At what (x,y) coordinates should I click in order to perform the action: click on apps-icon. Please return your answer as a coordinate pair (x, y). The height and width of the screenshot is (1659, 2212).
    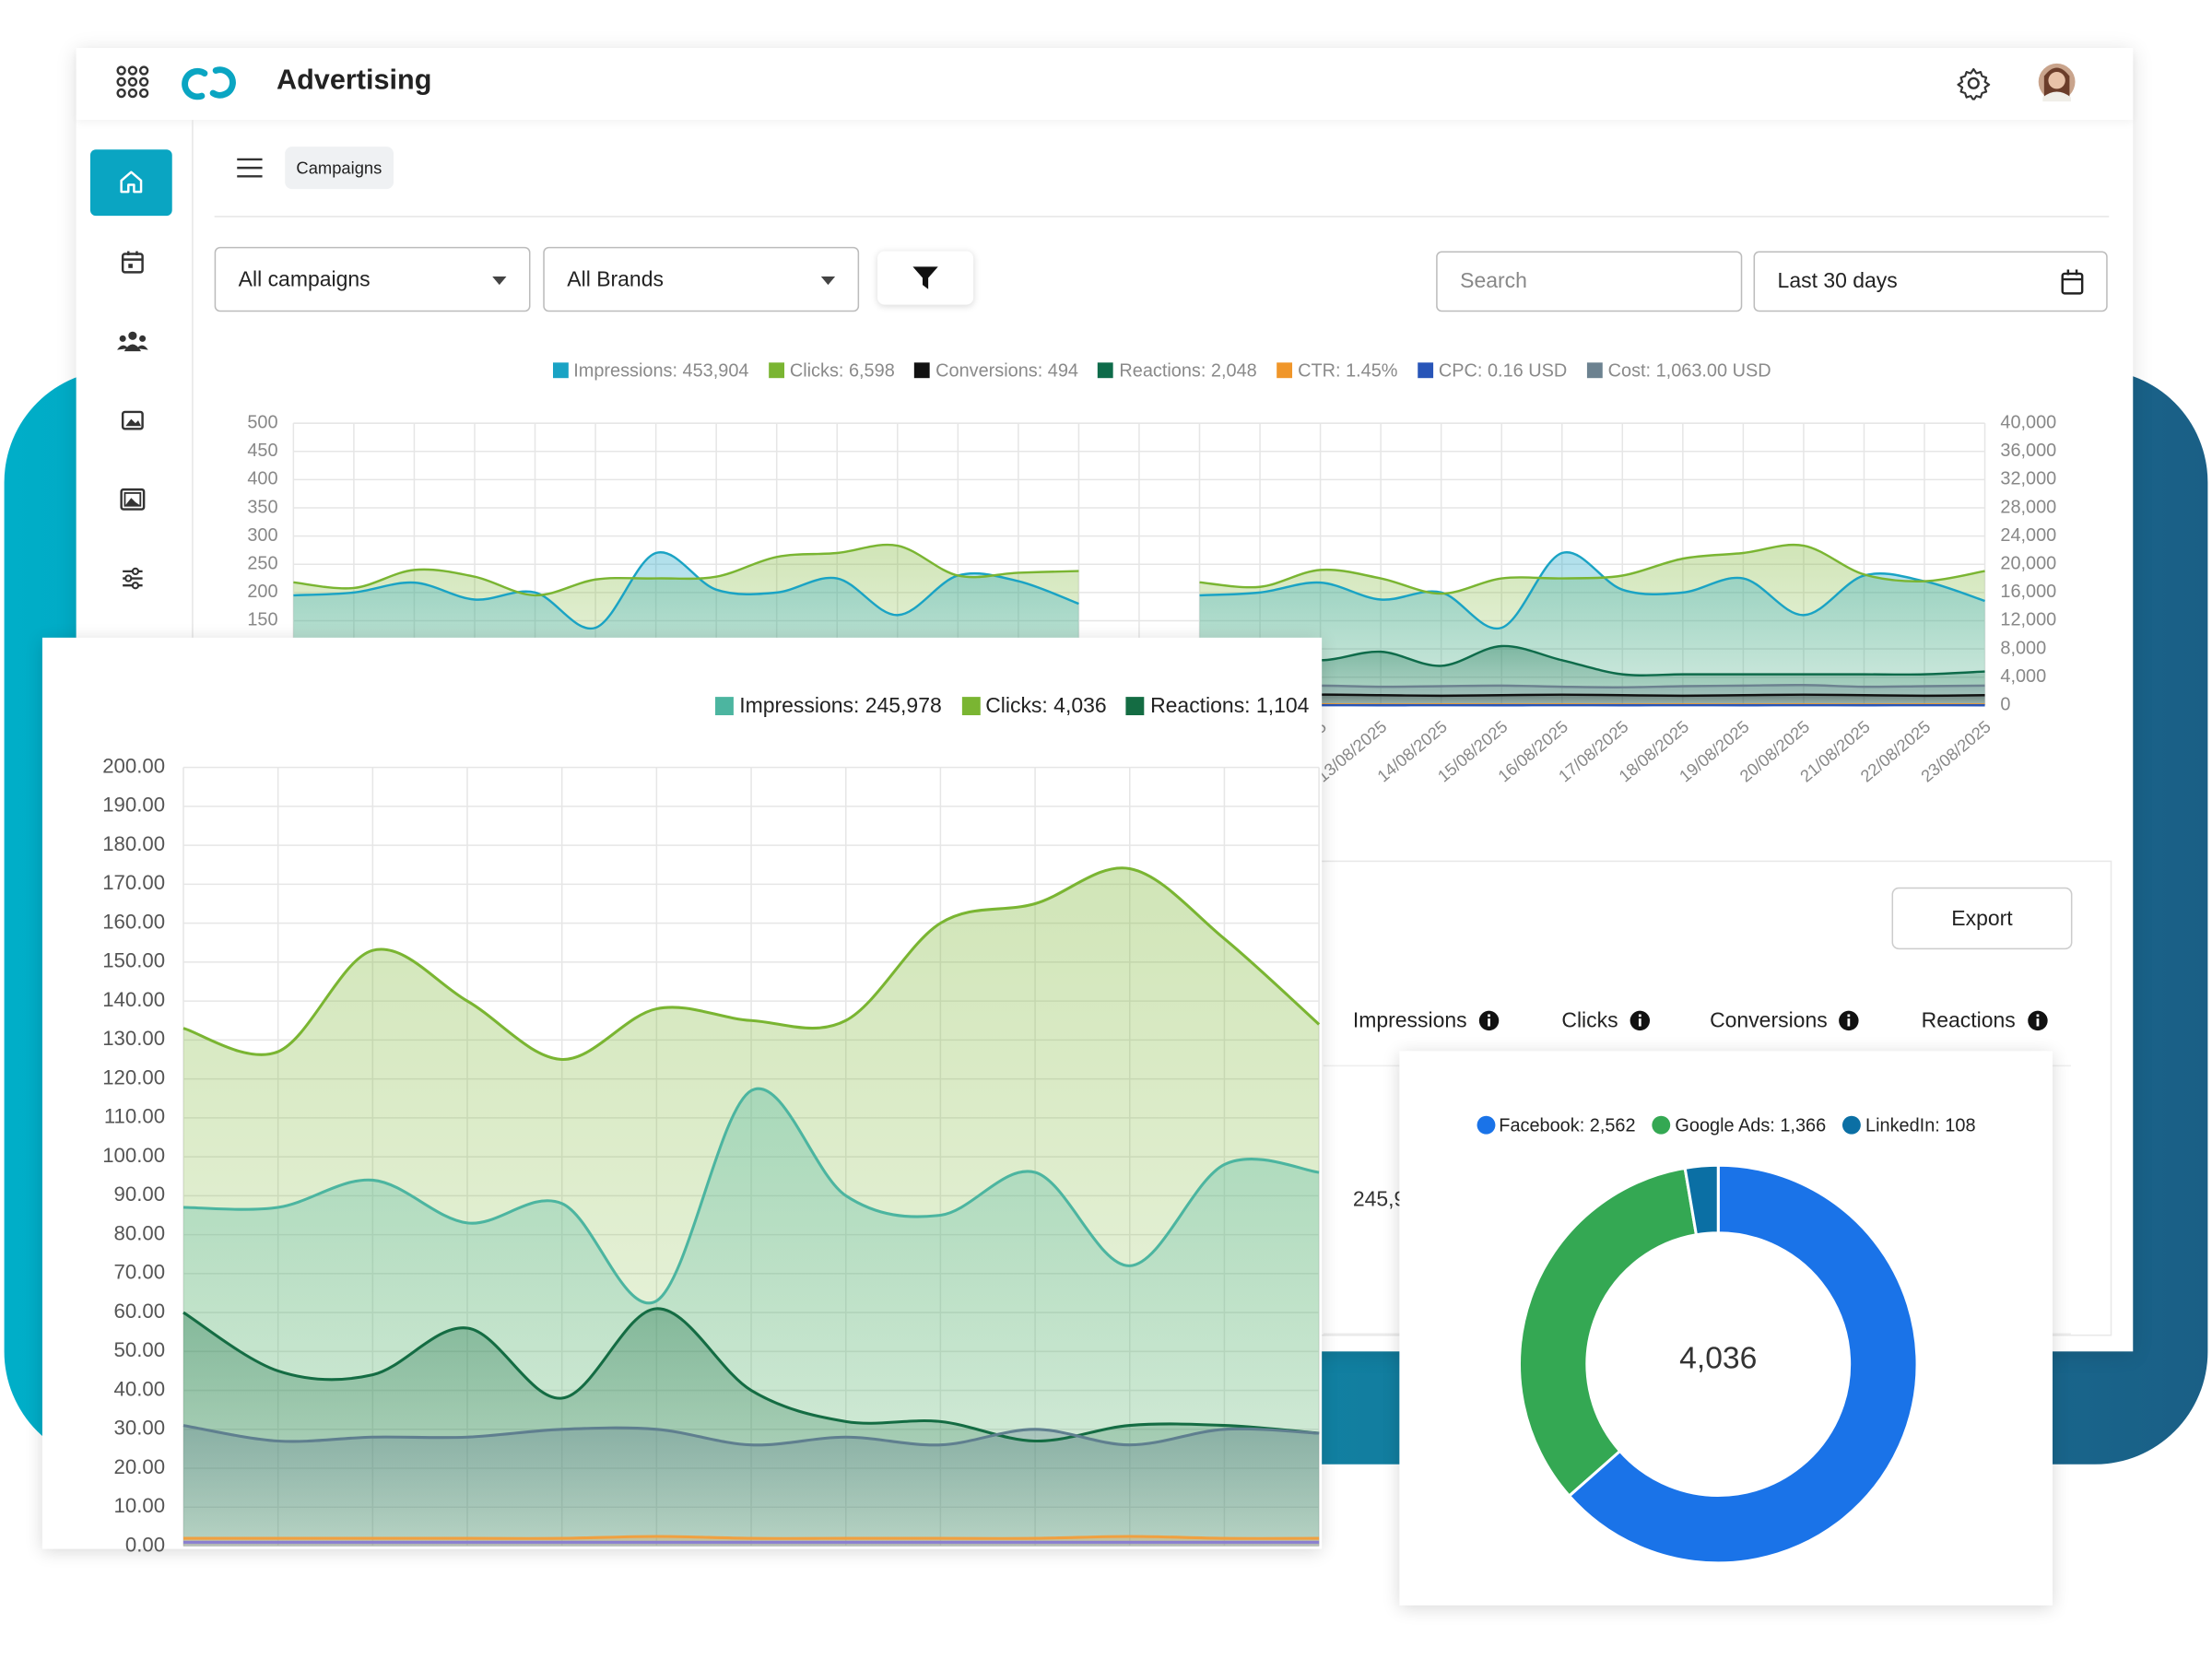
    Looking at the image, I should click on (134, 83).